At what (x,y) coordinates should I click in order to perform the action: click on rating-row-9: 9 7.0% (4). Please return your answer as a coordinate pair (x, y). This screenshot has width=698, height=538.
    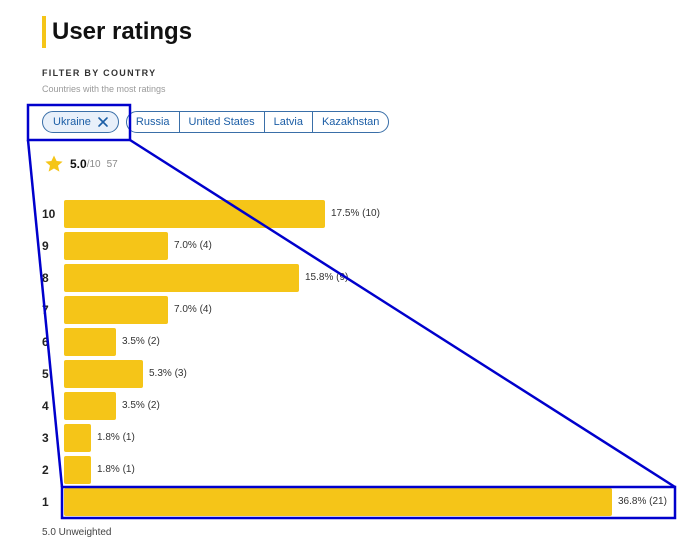
    Looking at the image, I should click on (349, 246).